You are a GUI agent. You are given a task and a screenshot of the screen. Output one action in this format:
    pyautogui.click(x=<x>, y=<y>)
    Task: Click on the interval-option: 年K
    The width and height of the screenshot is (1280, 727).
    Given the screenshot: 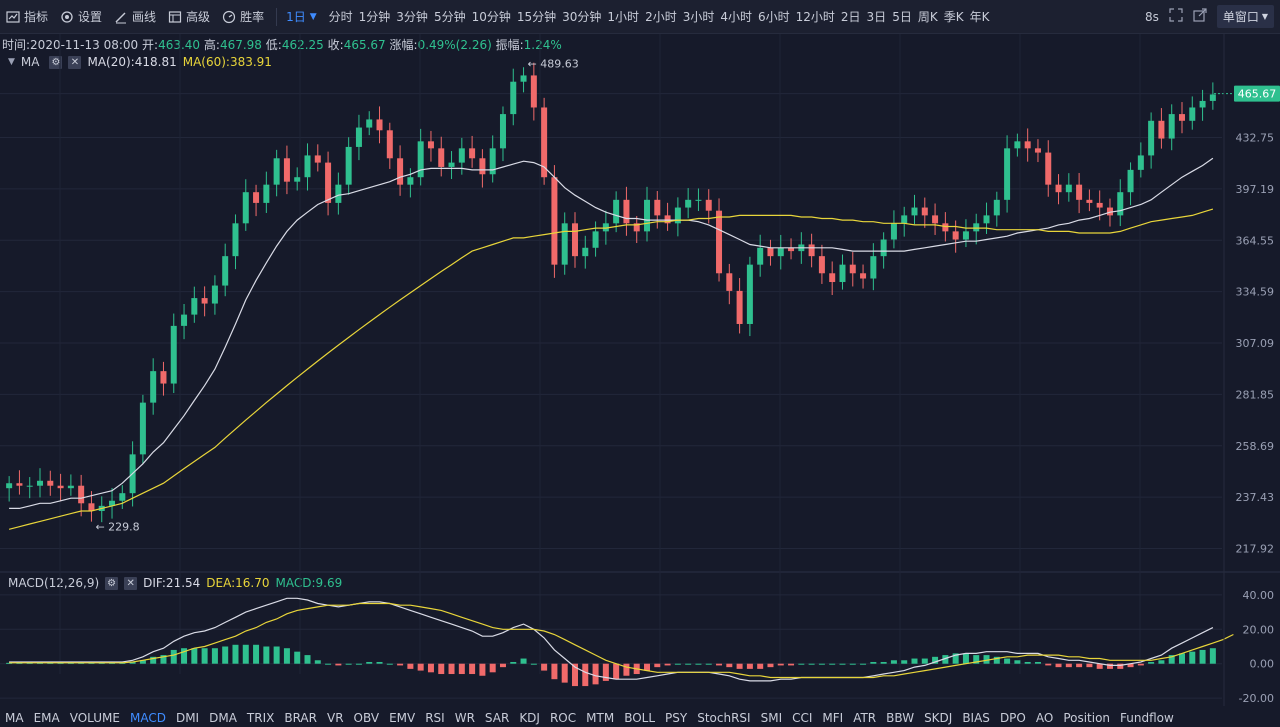 What is the action you would take?
    pyautogui.click(x=979, y=17)
    